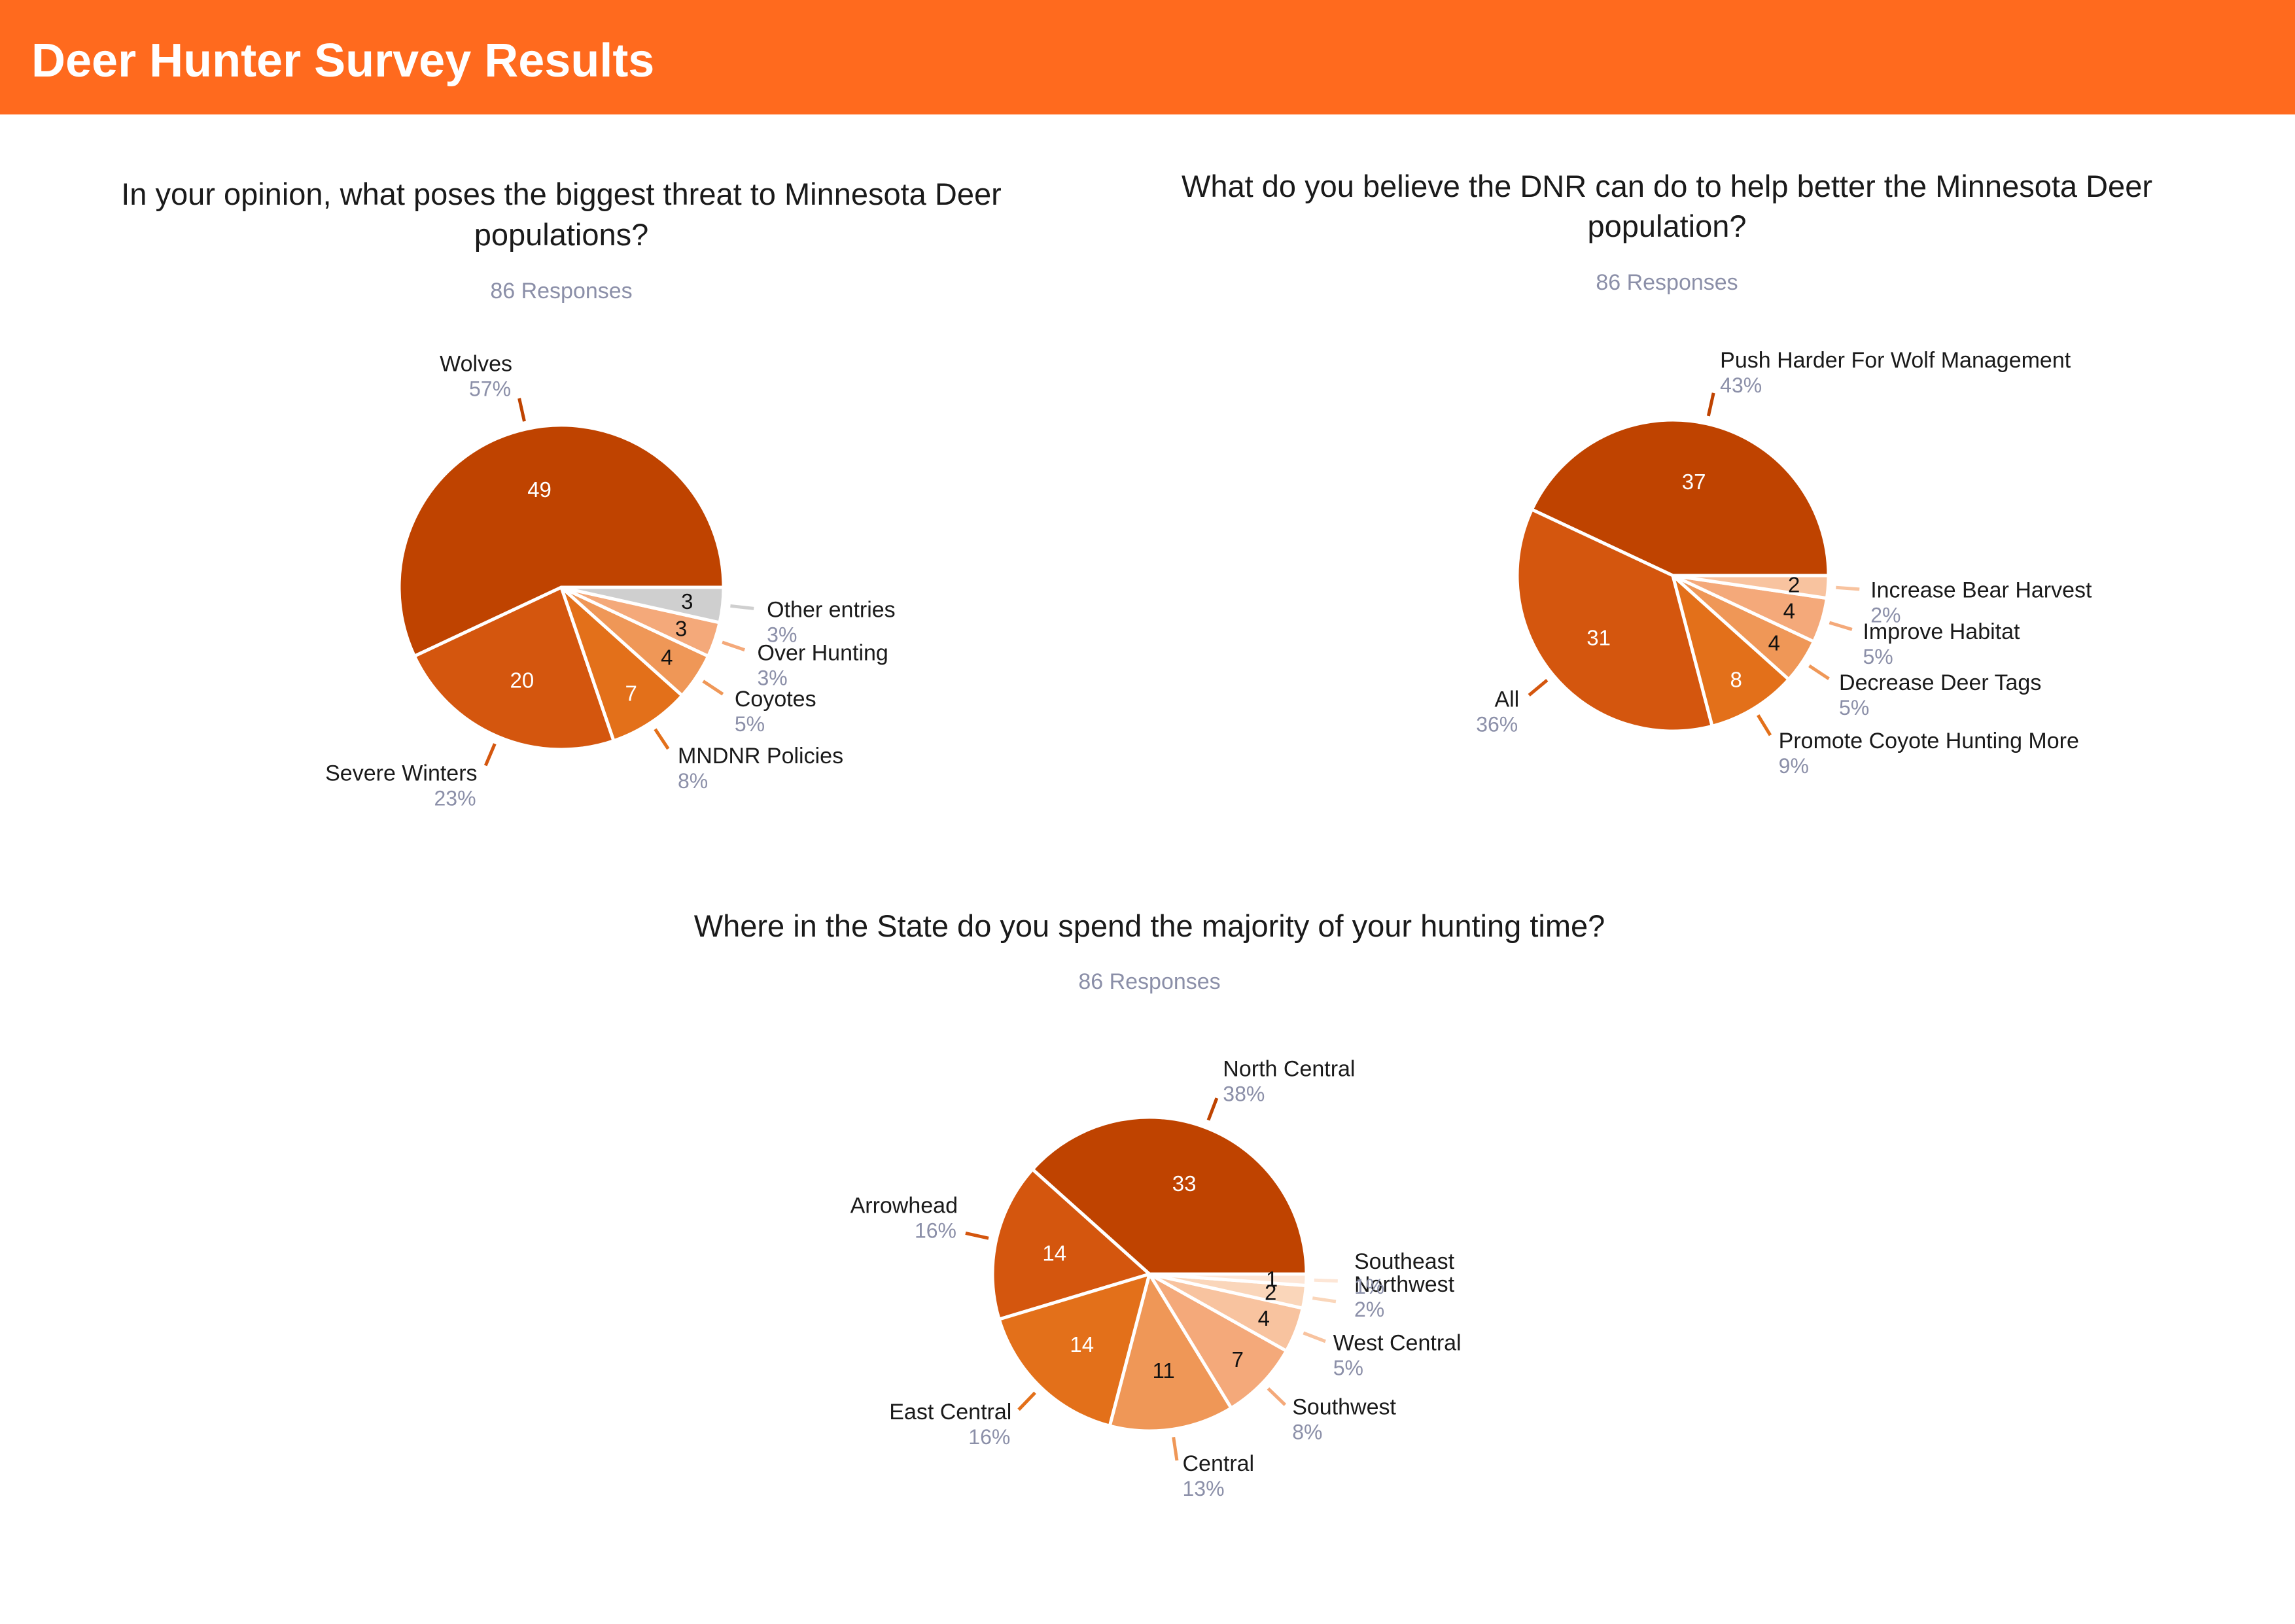  What do you see at coordinates (1666, 226) in the screenshot?
I see `chart-title: population?` at bounding box center [1666, 226].